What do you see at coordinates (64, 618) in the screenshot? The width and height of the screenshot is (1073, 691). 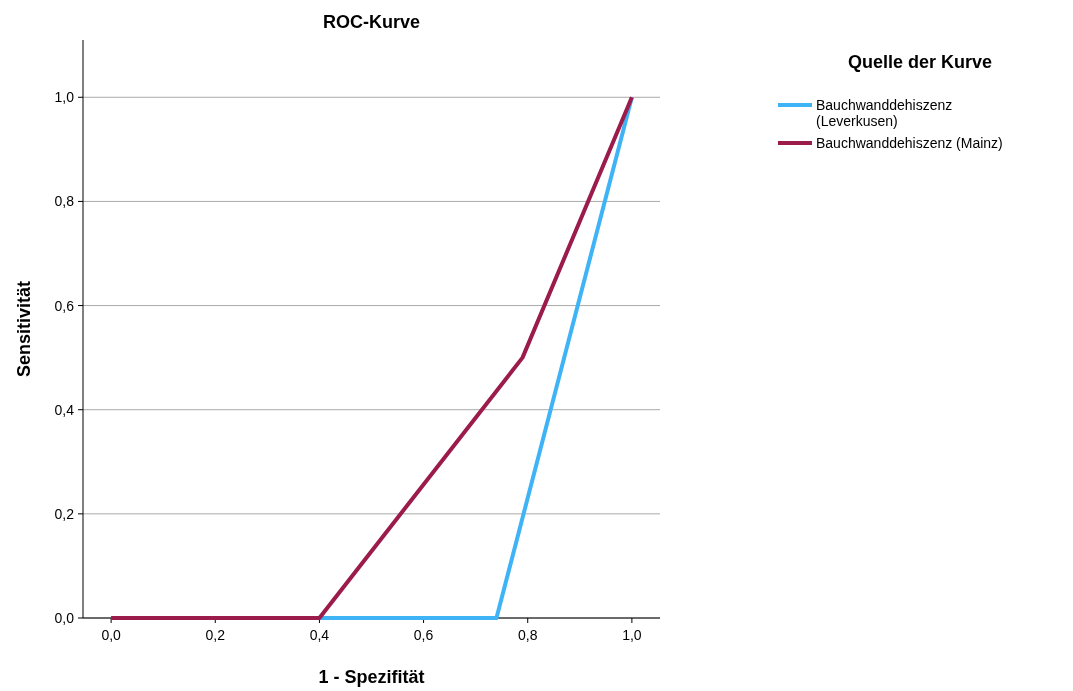 I see `y-tick-label: 0,0` at bounding box center [64, 618].